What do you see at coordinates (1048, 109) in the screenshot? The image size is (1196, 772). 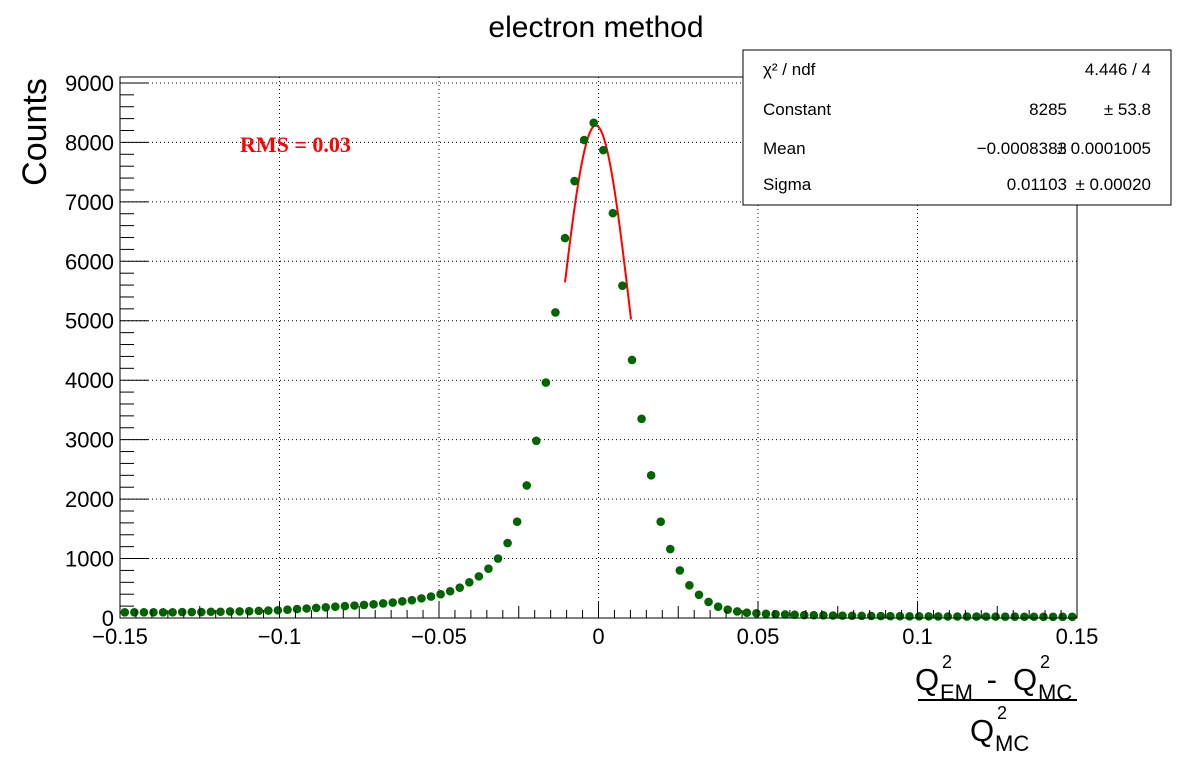 I see `stats-value: 8285` at bounding box center [1048, 109].